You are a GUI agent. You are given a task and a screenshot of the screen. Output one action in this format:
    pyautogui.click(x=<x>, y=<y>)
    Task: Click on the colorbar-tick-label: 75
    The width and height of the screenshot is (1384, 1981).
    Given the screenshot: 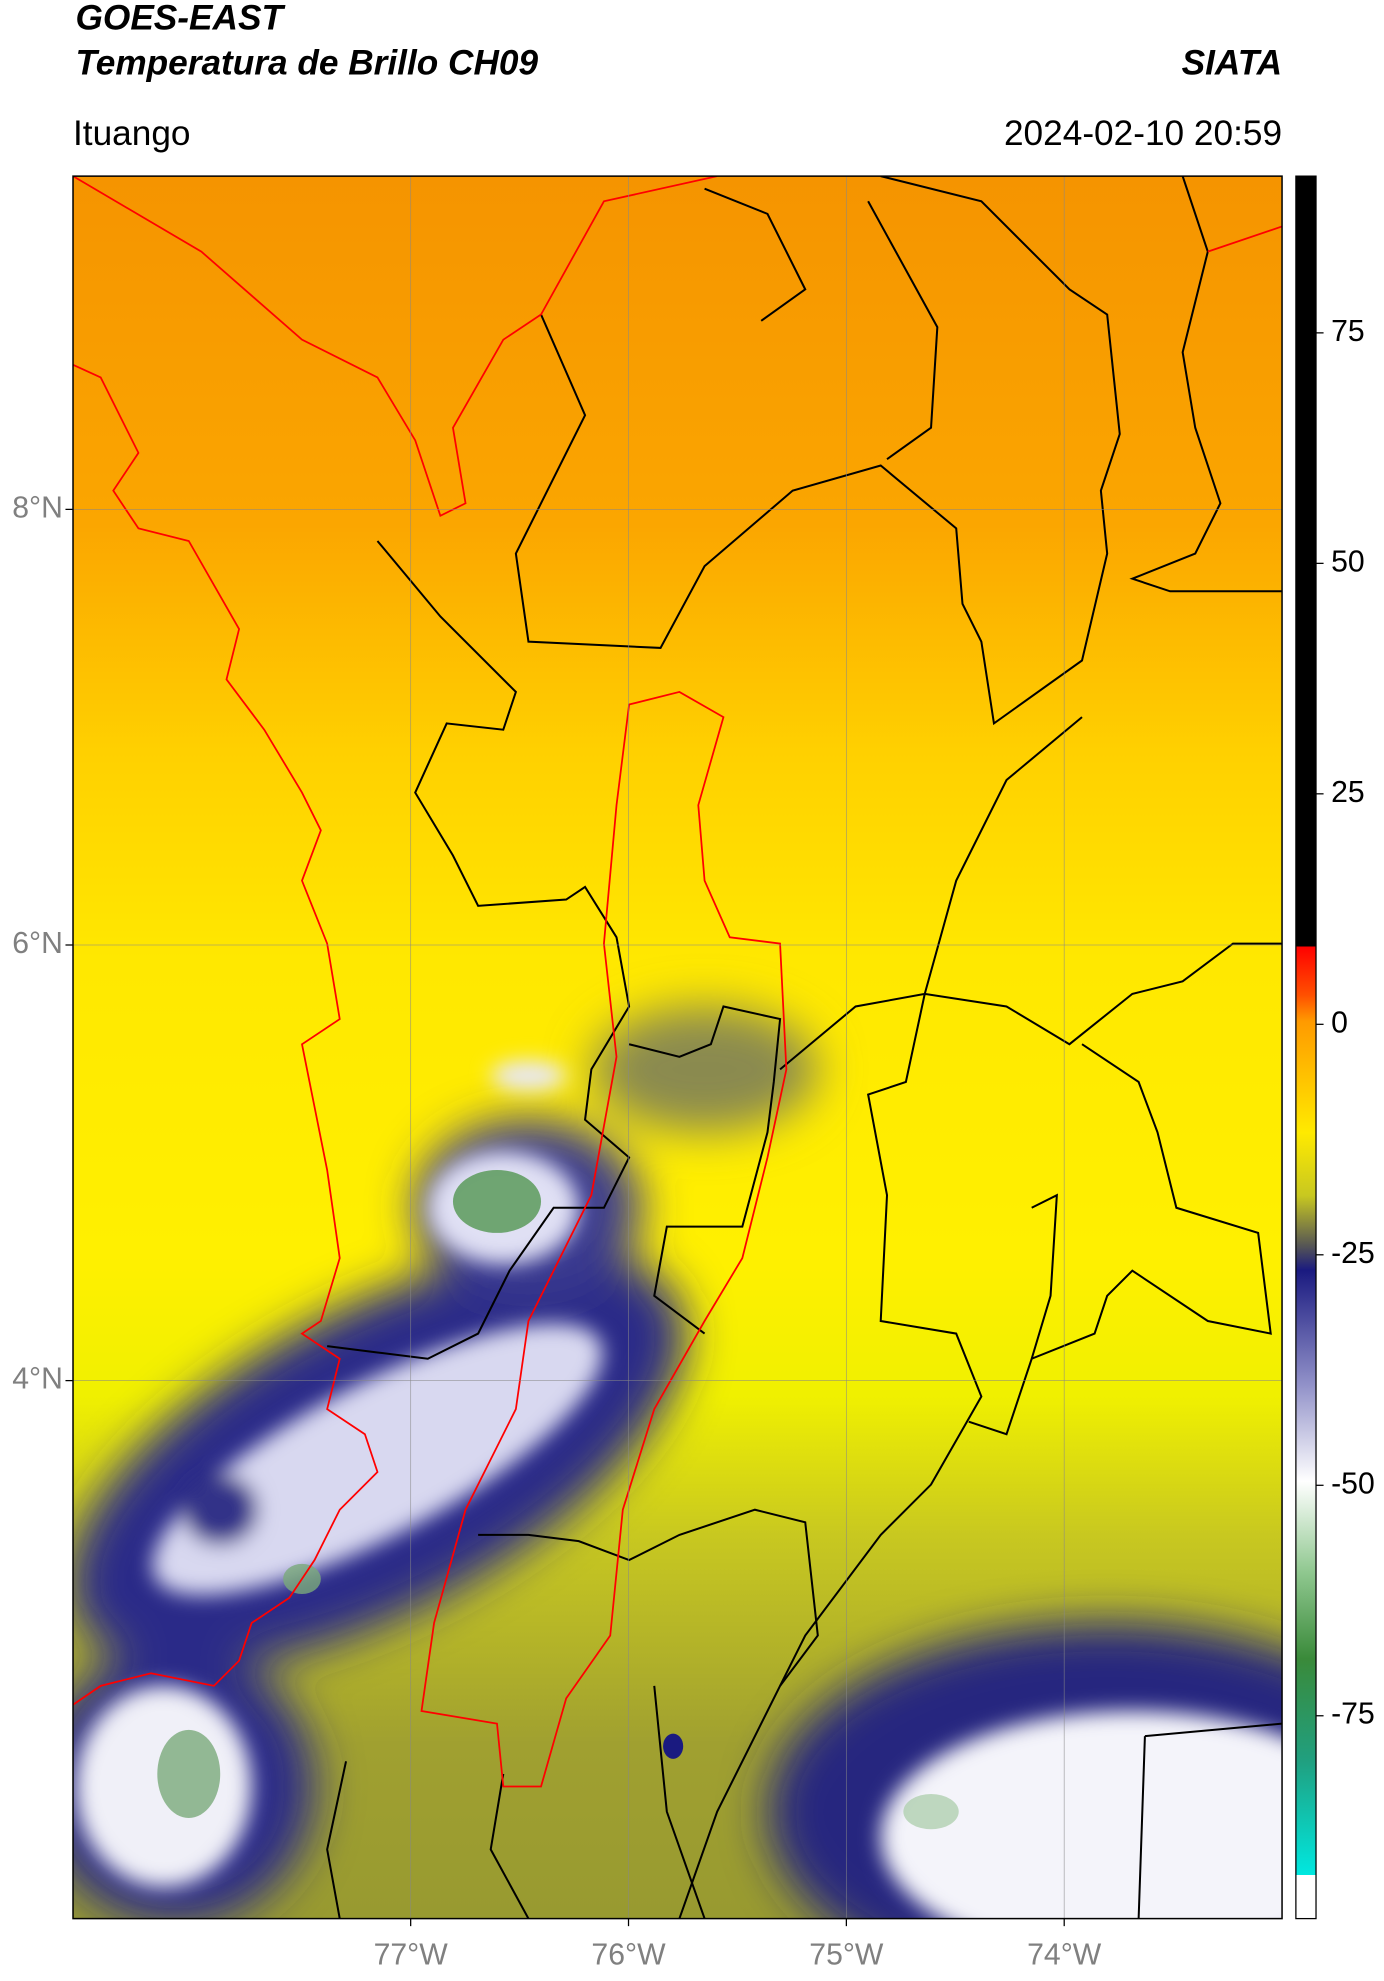 What is the action you would take?
    pyautogui.click(x=1348, y=331)
    